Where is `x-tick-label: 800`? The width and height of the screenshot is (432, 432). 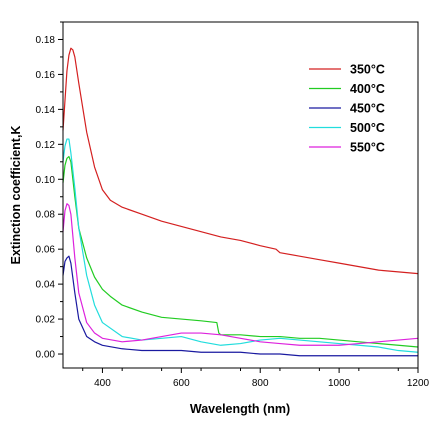
x-tick-label: 800 is located at coordinates (260, 383).